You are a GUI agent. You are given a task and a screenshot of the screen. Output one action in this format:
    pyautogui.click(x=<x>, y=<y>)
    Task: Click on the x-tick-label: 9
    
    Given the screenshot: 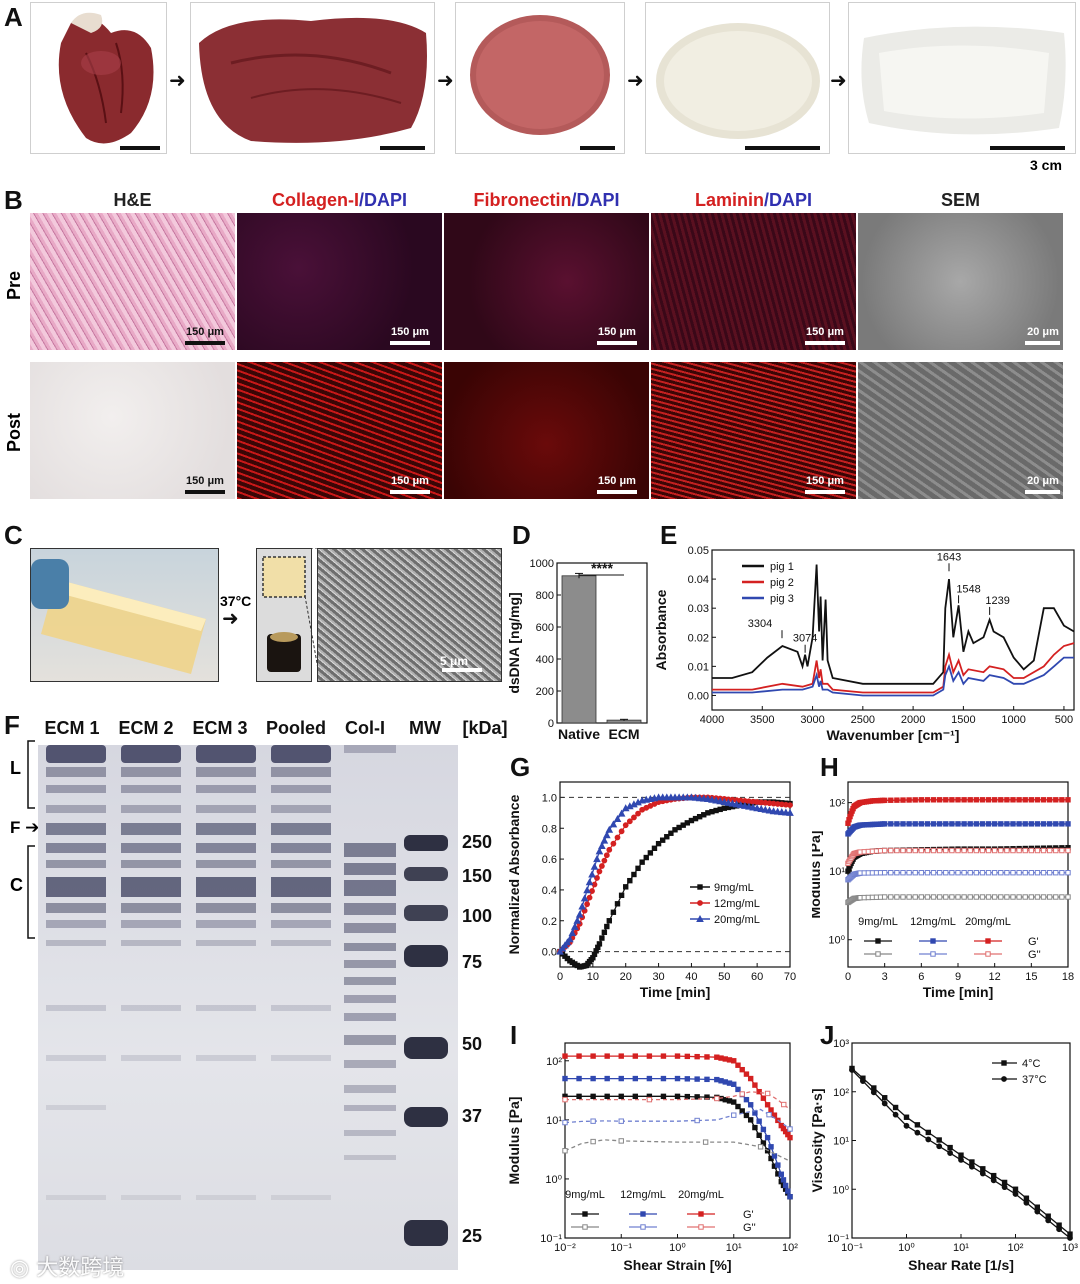 What is the action you would take?
    pyautogui.click(x=958, y=977)
    